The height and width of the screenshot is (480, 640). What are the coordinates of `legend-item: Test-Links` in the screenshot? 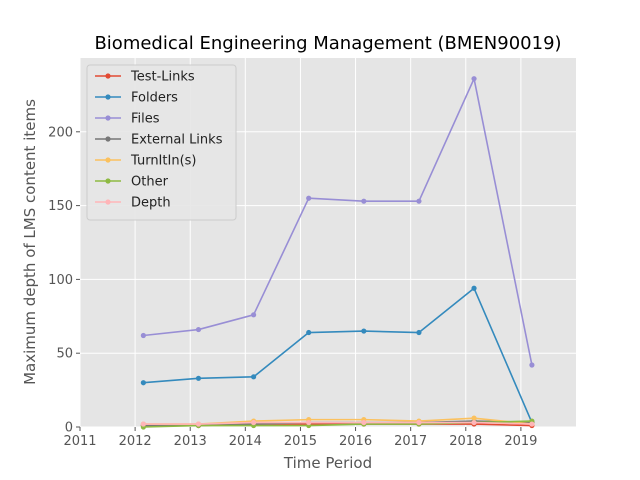 It's located at (145, 77).